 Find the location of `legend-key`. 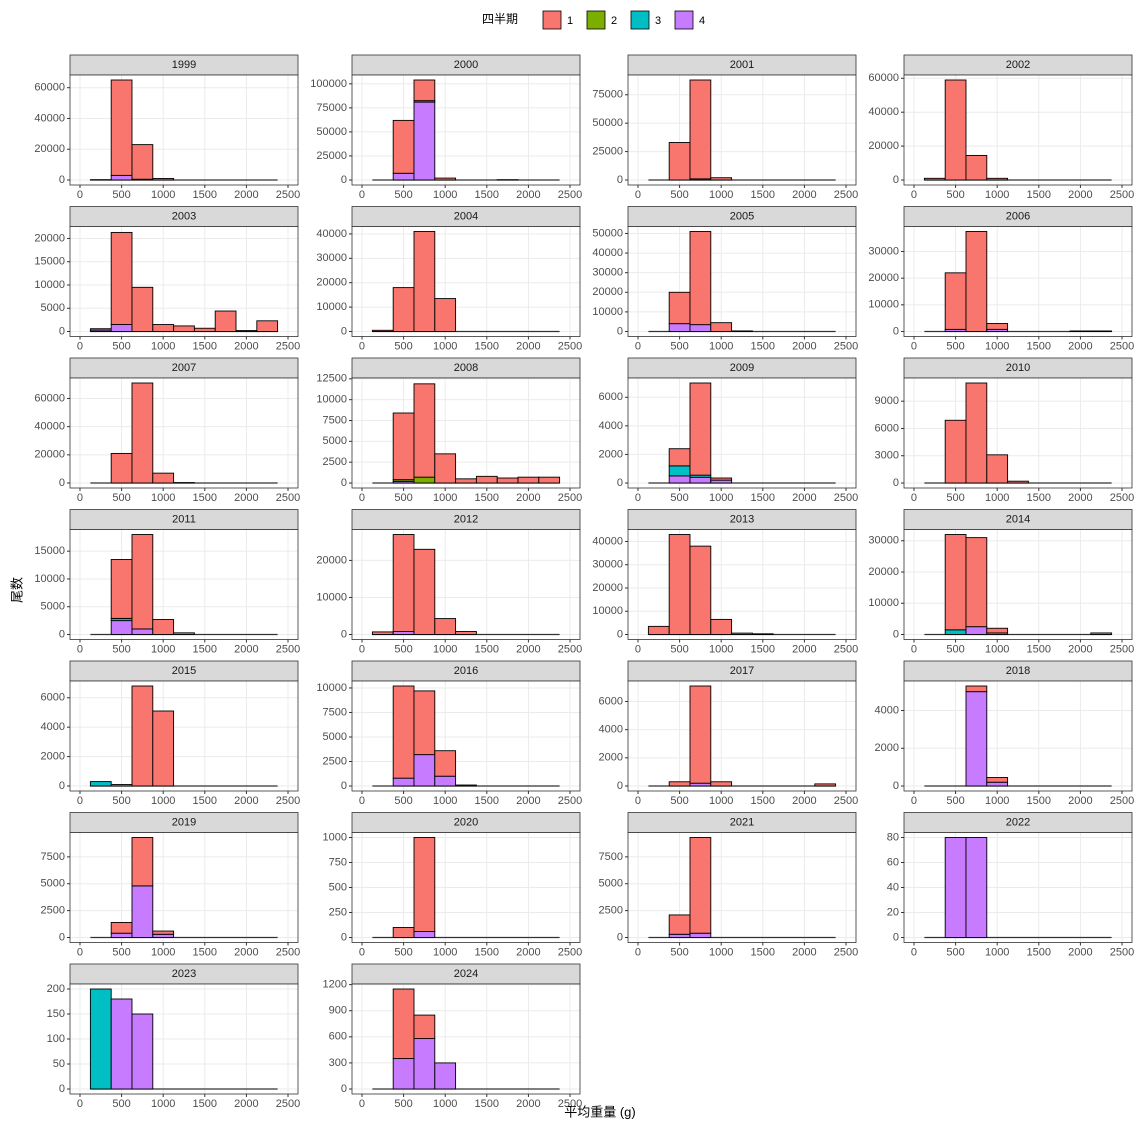

legend-key is located at coordinates (640, 20).